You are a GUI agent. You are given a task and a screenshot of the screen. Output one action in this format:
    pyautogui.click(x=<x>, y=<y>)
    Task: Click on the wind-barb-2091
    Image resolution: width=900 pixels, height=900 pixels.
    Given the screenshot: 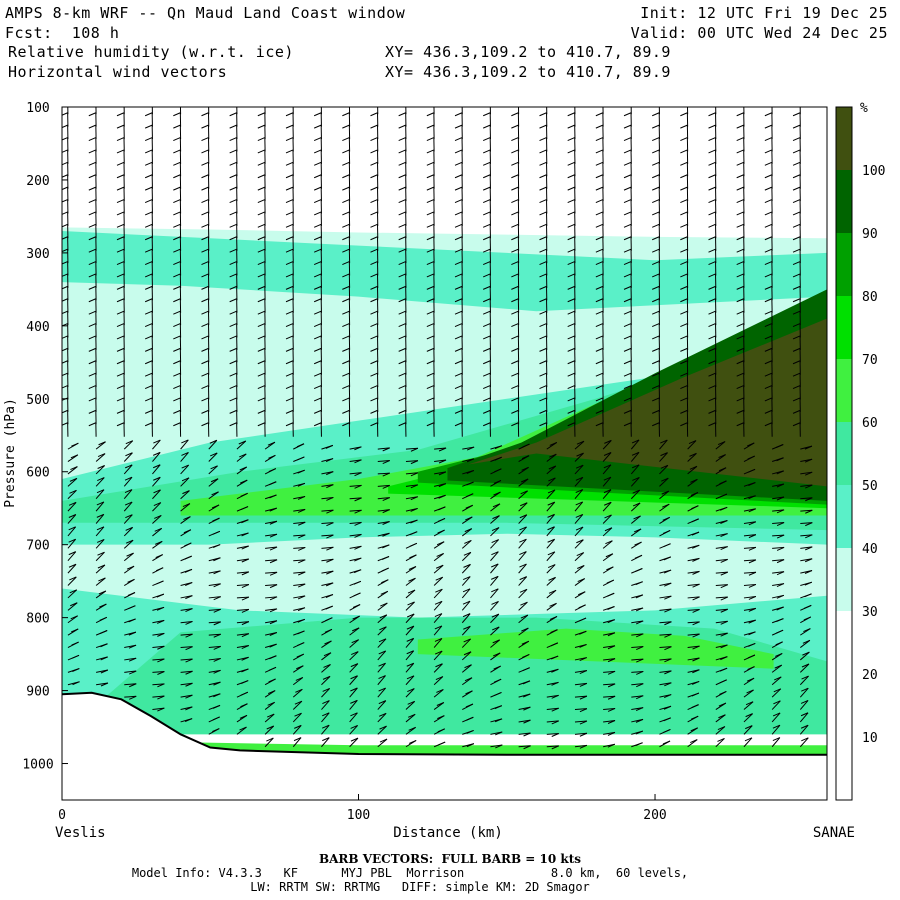 What is the action you would take?
    pyautogui.click(x=627, y=424)
    